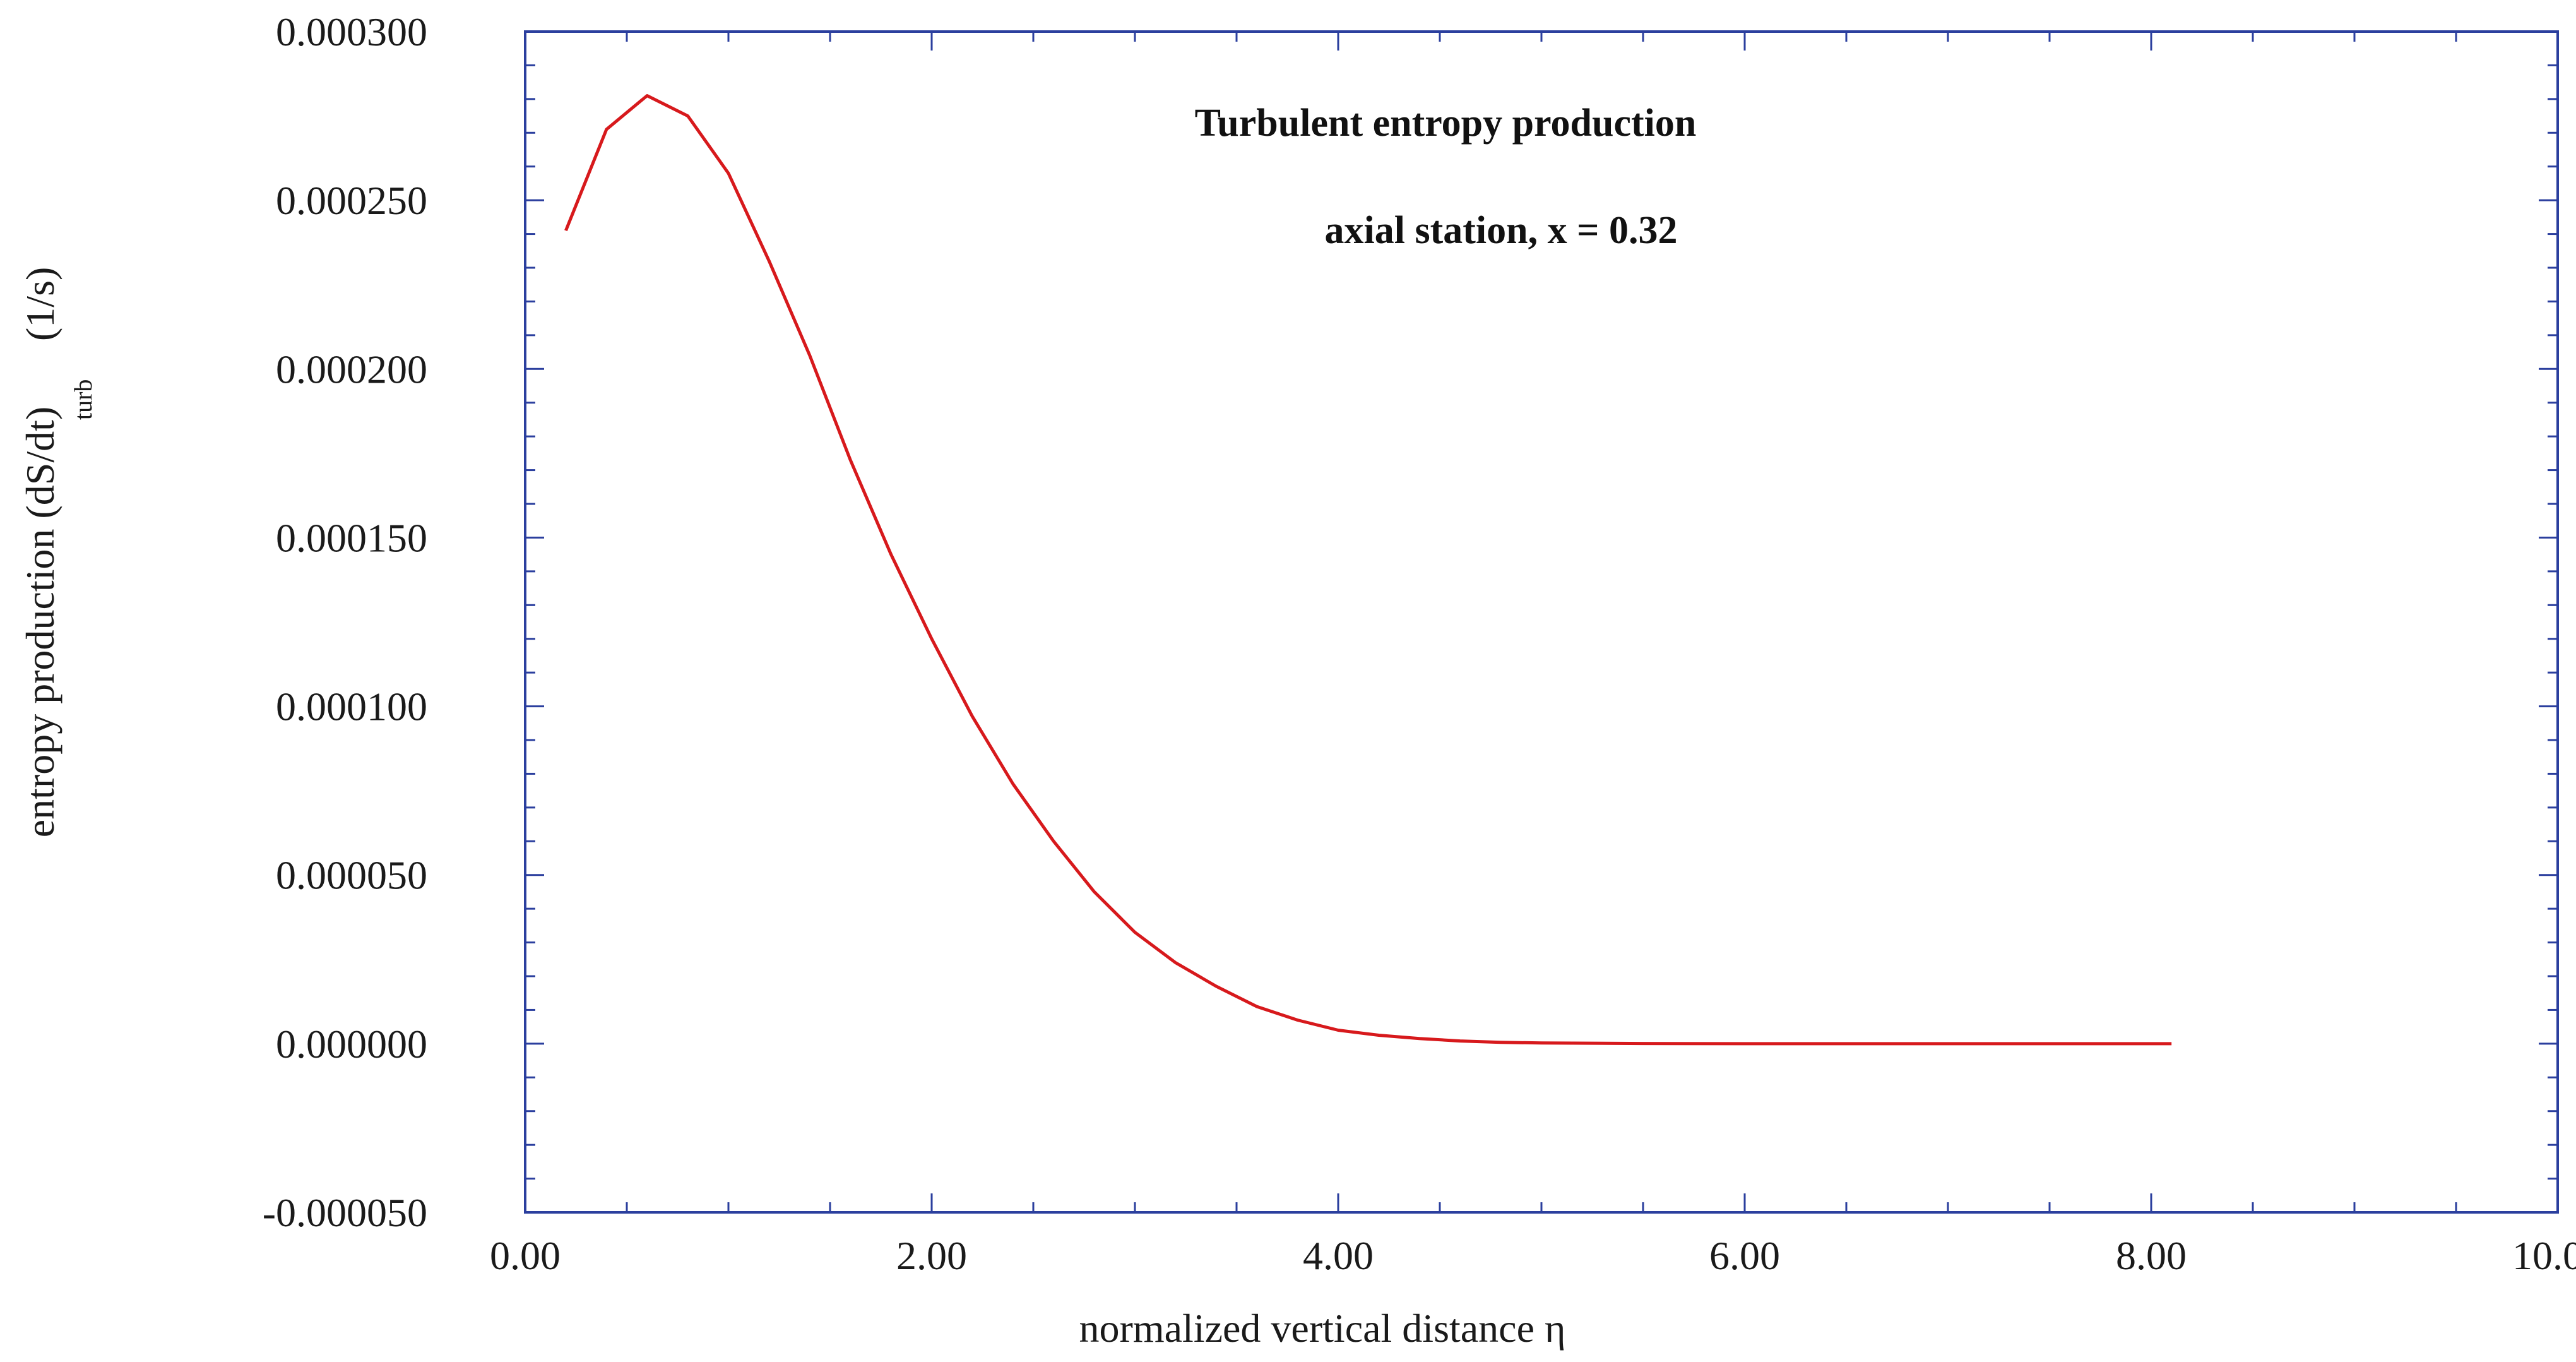  Describe the element at coordinates (40, 622) in the screenshot. I see `y-axis-label-main: entropy production (dS/dt)` at that location.